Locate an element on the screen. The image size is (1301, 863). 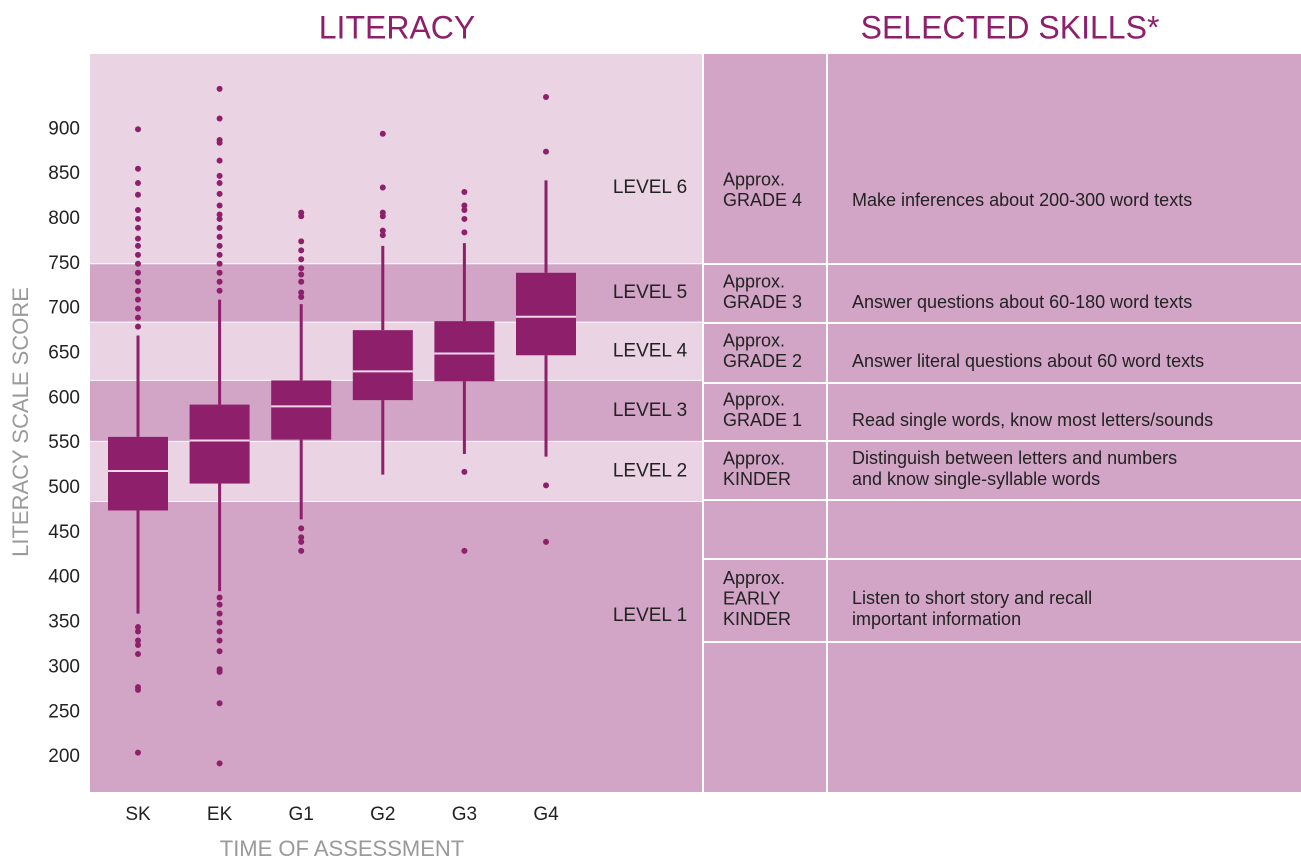
skill-text: Distinguish between letters and numbers is located at coordinates (1014, 458).